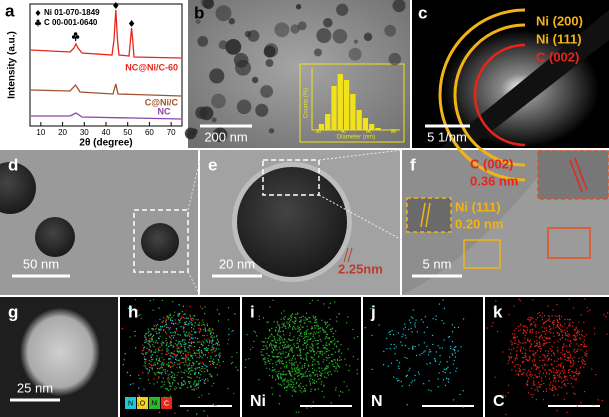 Image resolution: width=609 pixels, height=417 pixels. What do you see at coordinates (479, 223) in the screenshot?
I see `annotation: 0.20 nm` at bounding box center [479, 223].